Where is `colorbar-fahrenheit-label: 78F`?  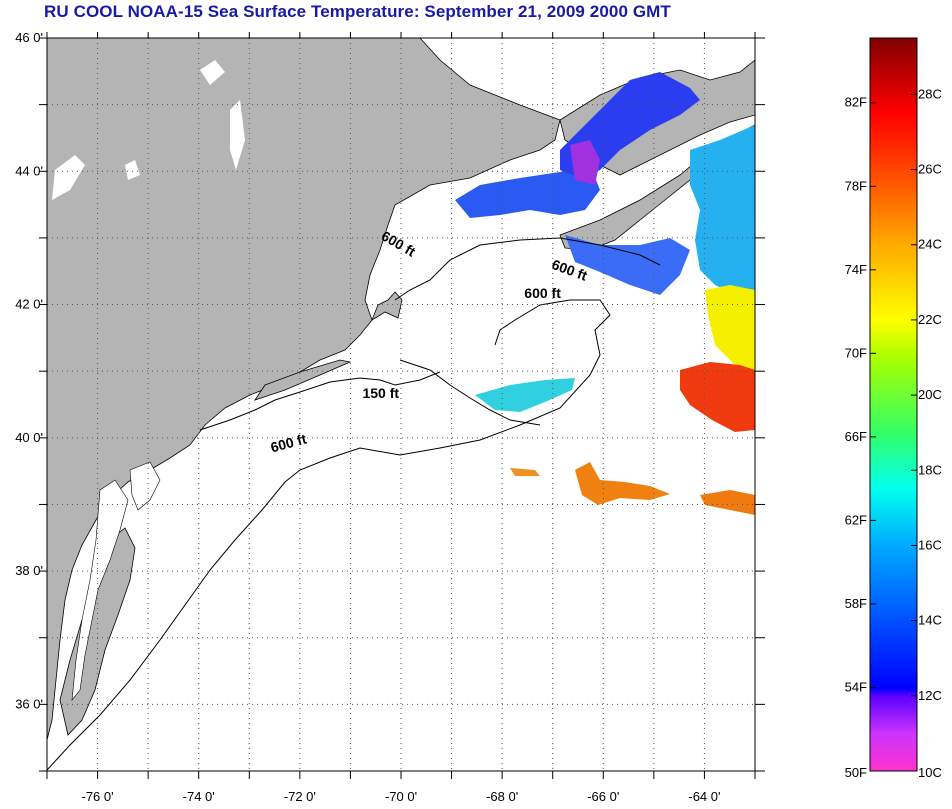 colorbar-fahrenheit-label: 78F is located at coordinates (856, 185).